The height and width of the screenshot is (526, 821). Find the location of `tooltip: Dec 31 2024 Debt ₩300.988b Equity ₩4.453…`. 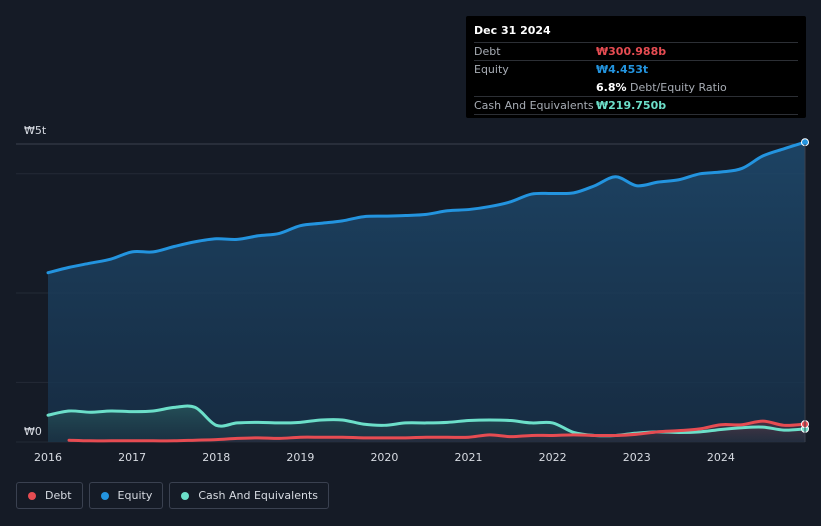

tooltip: Dec 31 2024 Debt ₩300.988b Equity ₩4.453… is located at coordinates (636, 67).